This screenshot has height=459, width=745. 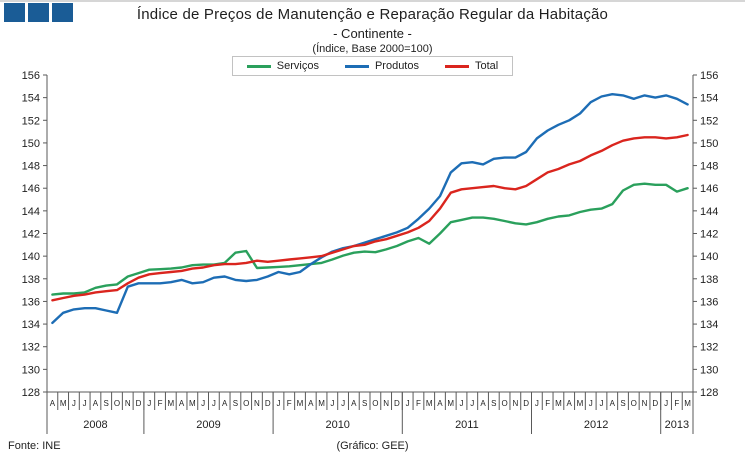 What do you see at coordinates (709, 212) in the screenshot?
I see `axis-label: 144` at bounding box center [709, 212].